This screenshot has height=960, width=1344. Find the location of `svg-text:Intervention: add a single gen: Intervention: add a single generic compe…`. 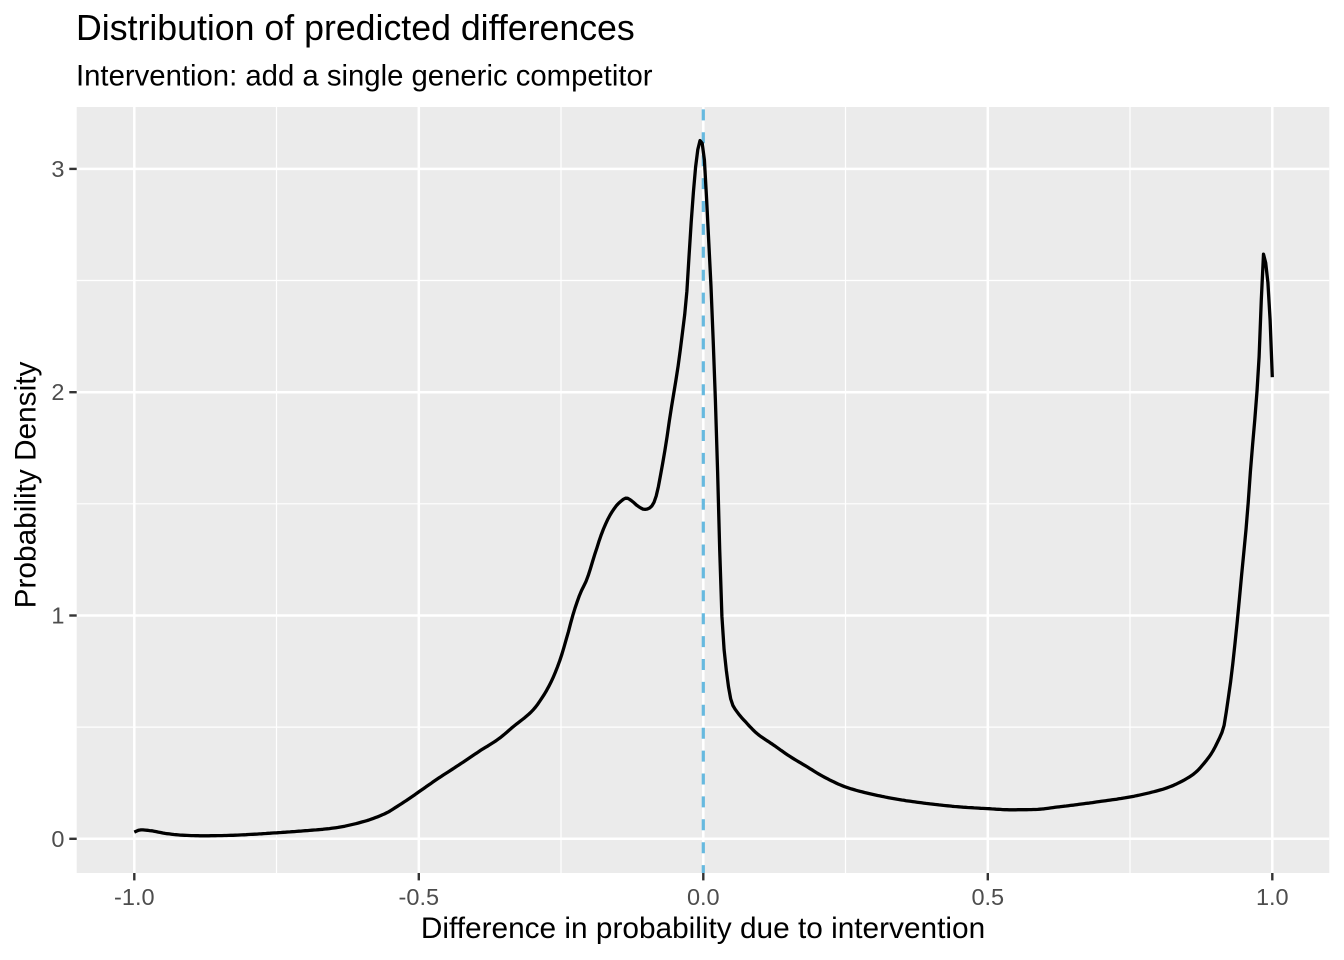

svg-text:Intervention: add a single gen: Intervention: add a single generic compe… is located at coordinates (364, 76).